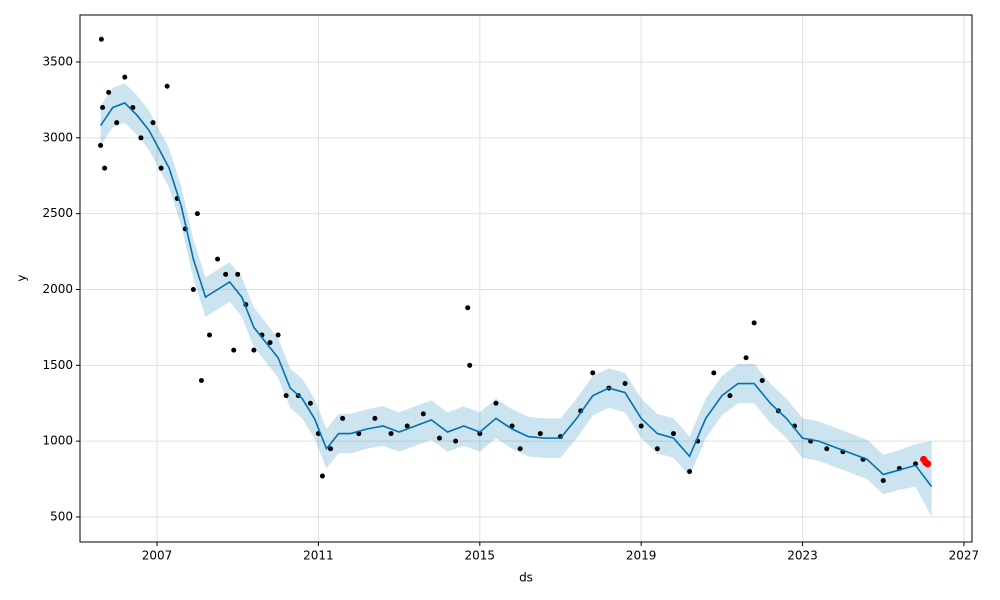 Image resolution: width=1000 pixels, height=600 pixels. Describe the element at coordinates (57, 137) in the screenshot. I see `y-tick-label: 3000` at that location.